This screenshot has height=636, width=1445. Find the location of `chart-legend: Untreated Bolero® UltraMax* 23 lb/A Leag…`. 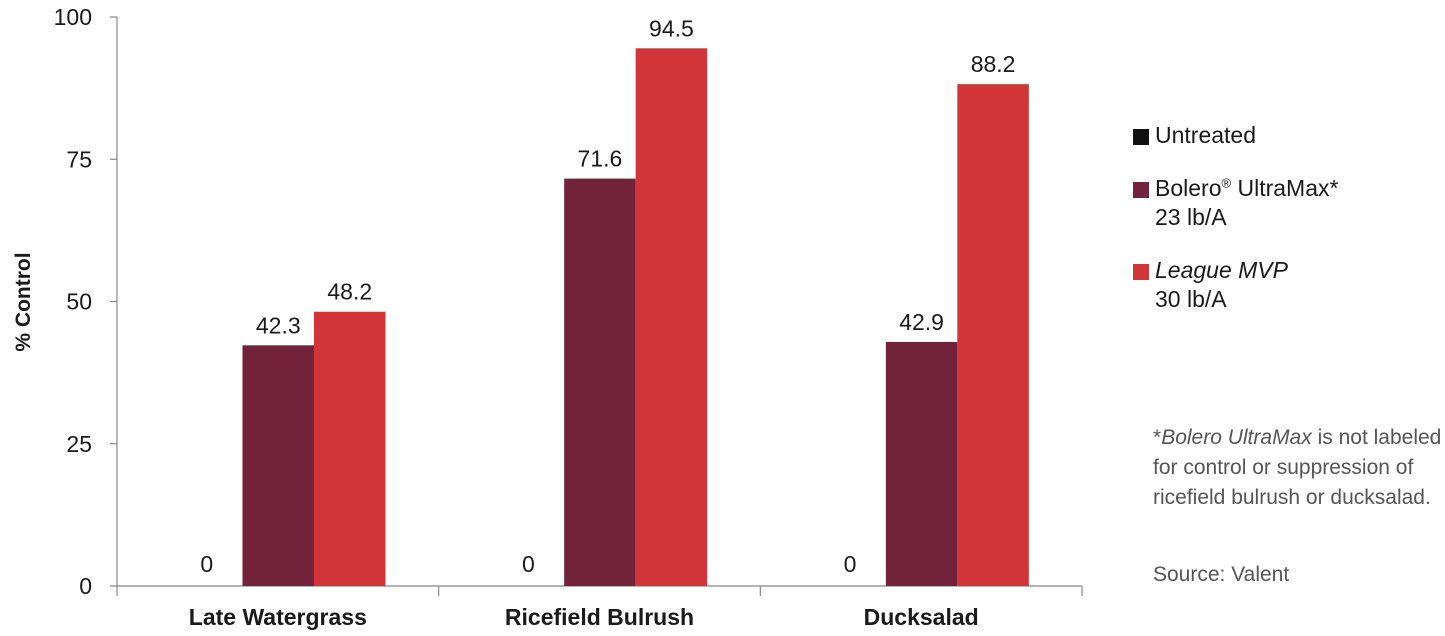

chart-legend: Untreated Bolero® UltraMax* 23 lb/A Leag… is located at coordinates (1283, 229).